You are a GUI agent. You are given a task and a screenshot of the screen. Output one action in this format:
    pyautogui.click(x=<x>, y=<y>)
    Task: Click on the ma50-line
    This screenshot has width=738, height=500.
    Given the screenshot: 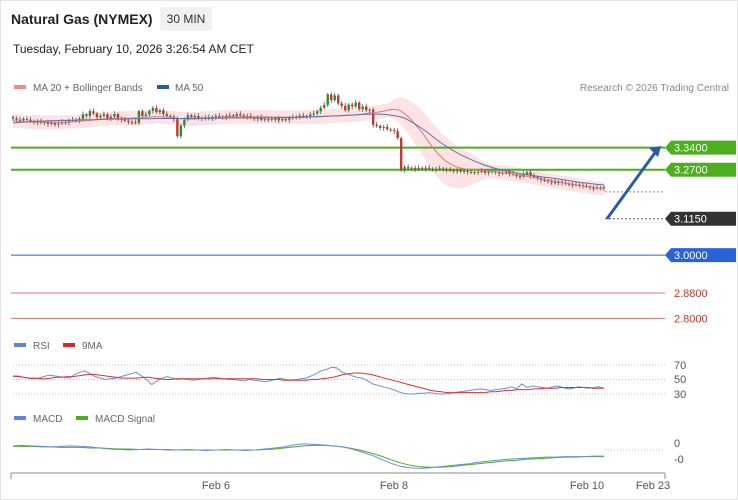 What is the action you would take?
    pyautogui.click(x=308, y=149)
    